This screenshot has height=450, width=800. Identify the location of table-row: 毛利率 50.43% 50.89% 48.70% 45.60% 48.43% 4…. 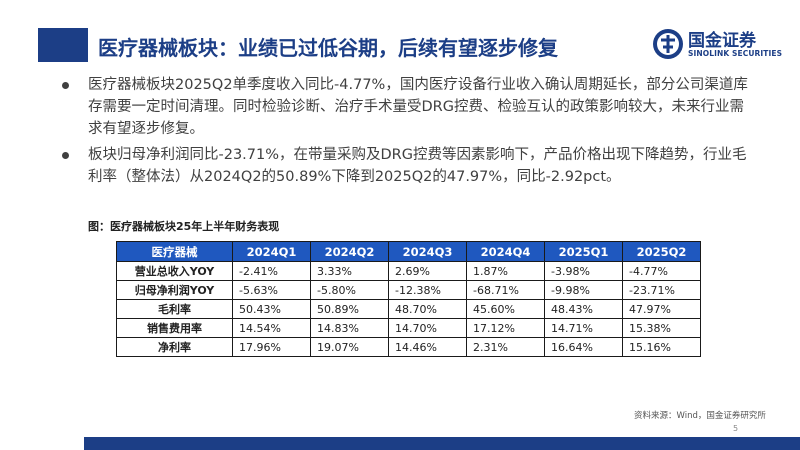
(408, 309).